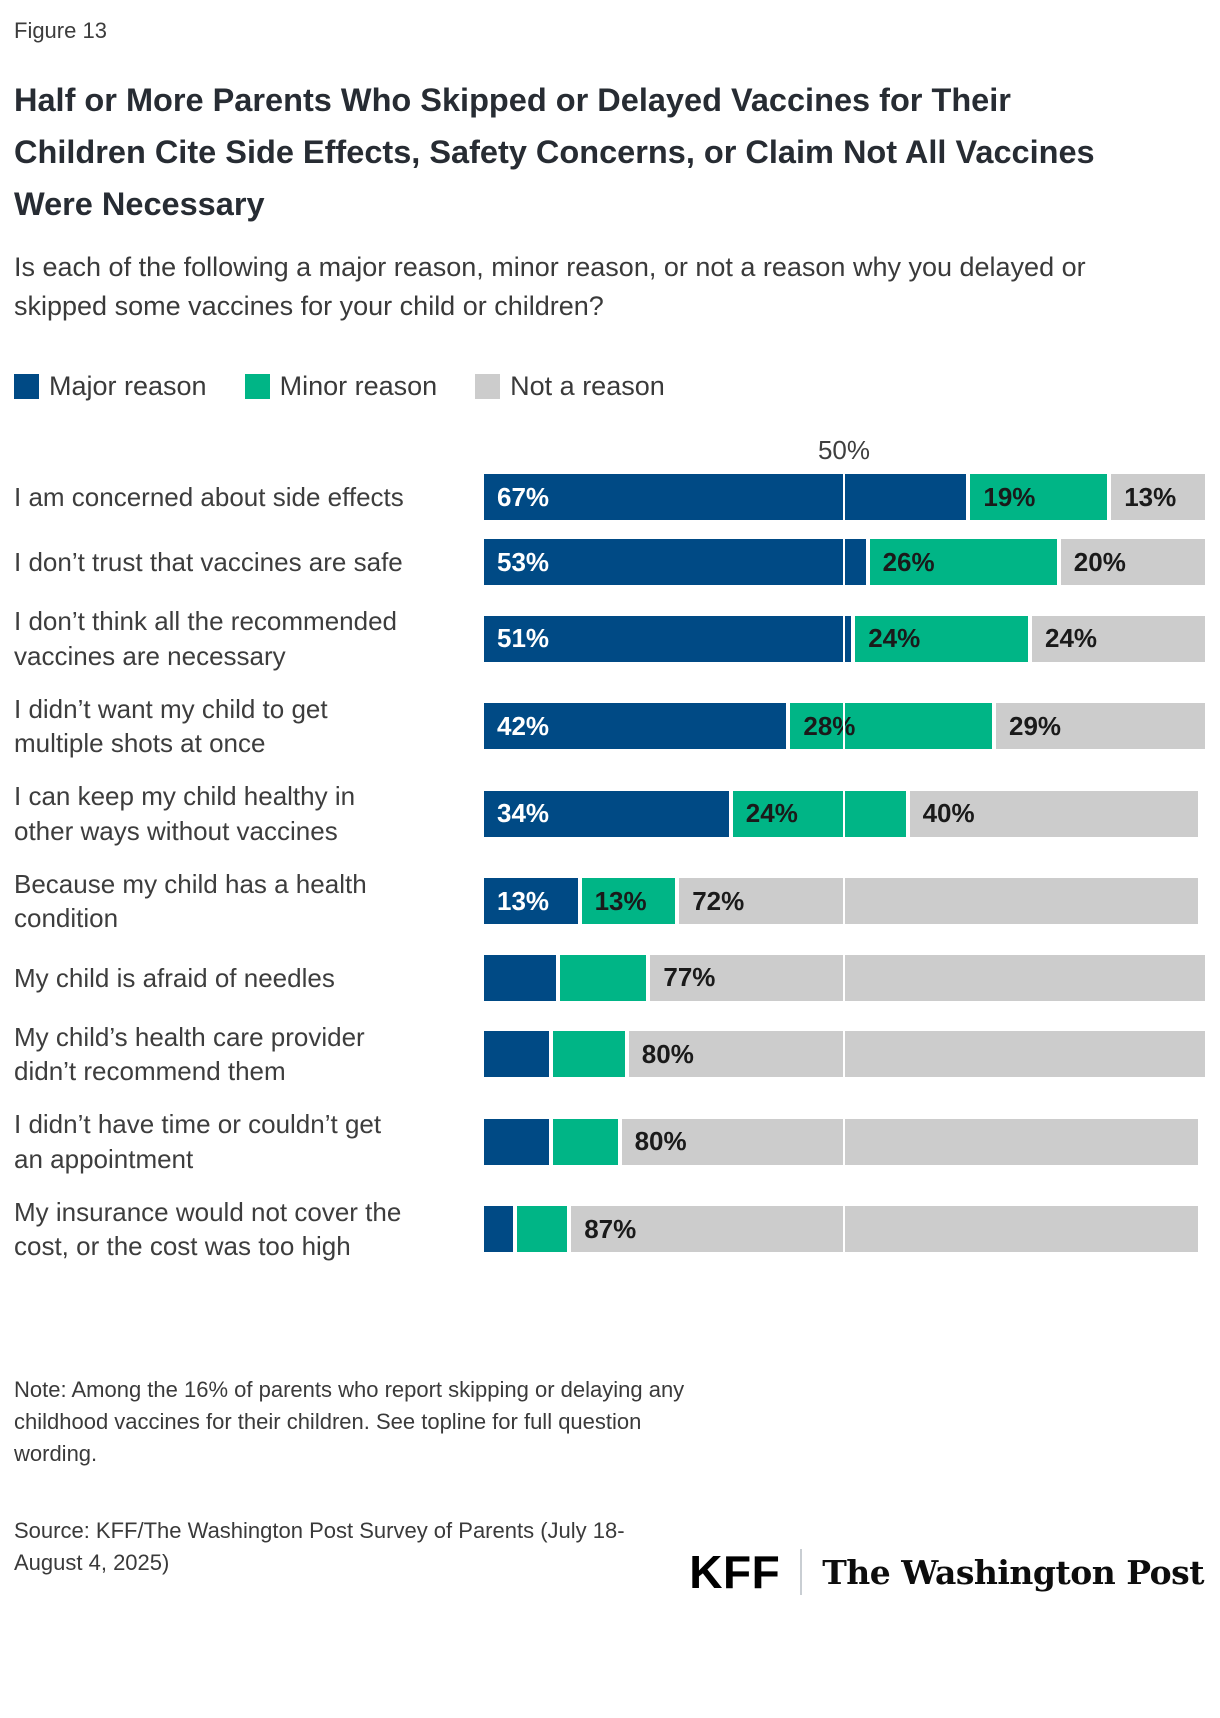  Describe the element at coordinates (174, 977) in the screenshot. I see `category-label: My child is afraid of needles` at that location.